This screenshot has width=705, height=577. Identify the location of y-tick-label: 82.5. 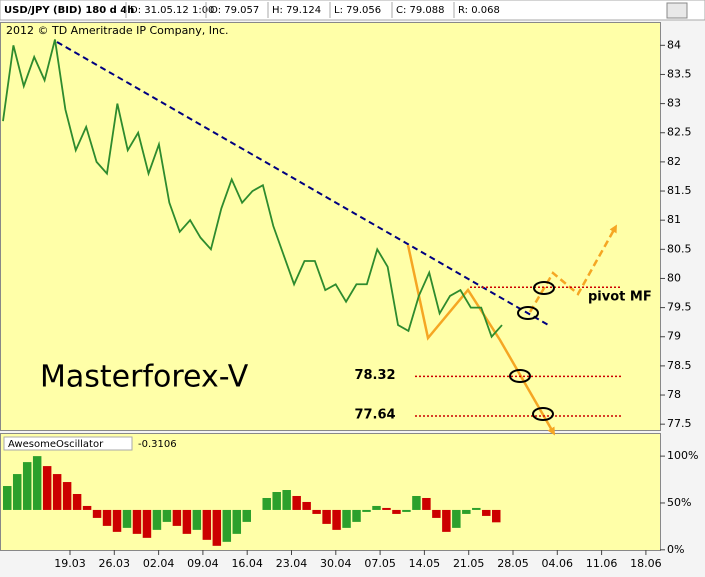
(679, 132).